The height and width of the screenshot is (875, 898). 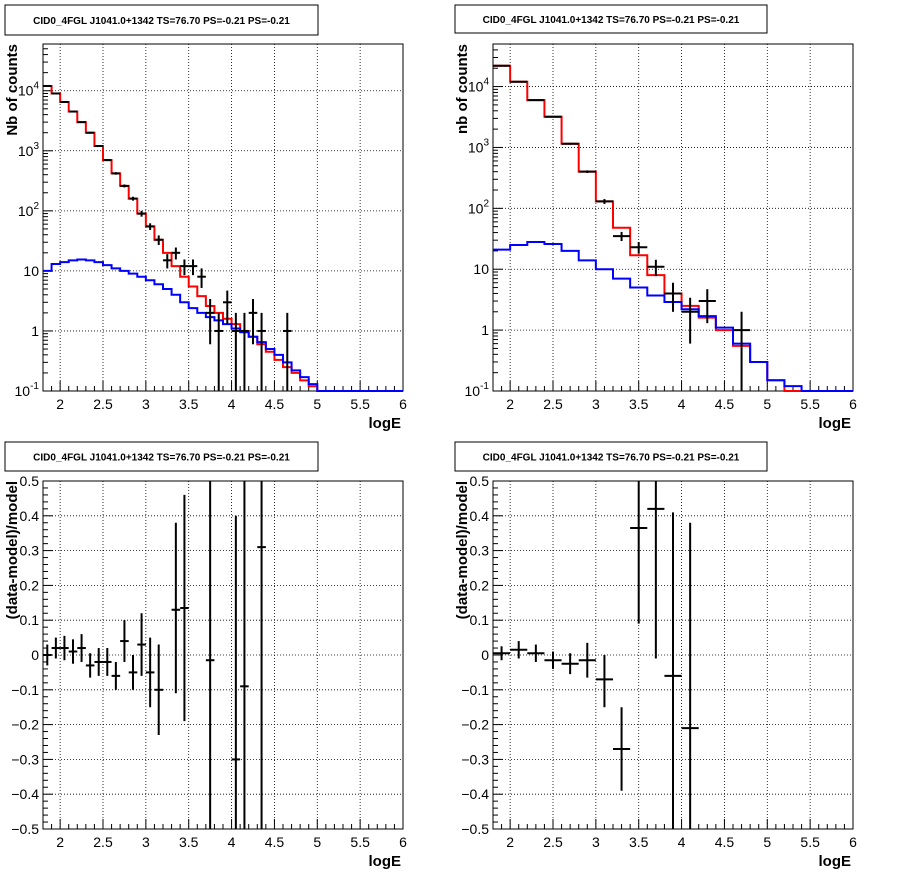 What do you see at coordinates (475, 690) in the screenshot?
I see `y-tick-label: −0.1` at bounding box center [475, 690].